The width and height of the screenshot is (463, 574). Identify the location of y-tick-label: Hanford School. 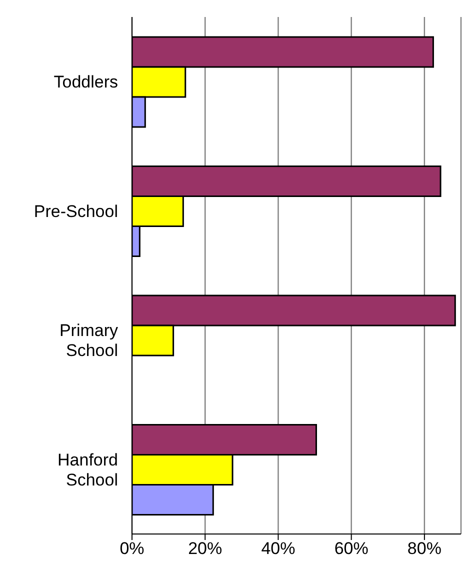
(88, 469).